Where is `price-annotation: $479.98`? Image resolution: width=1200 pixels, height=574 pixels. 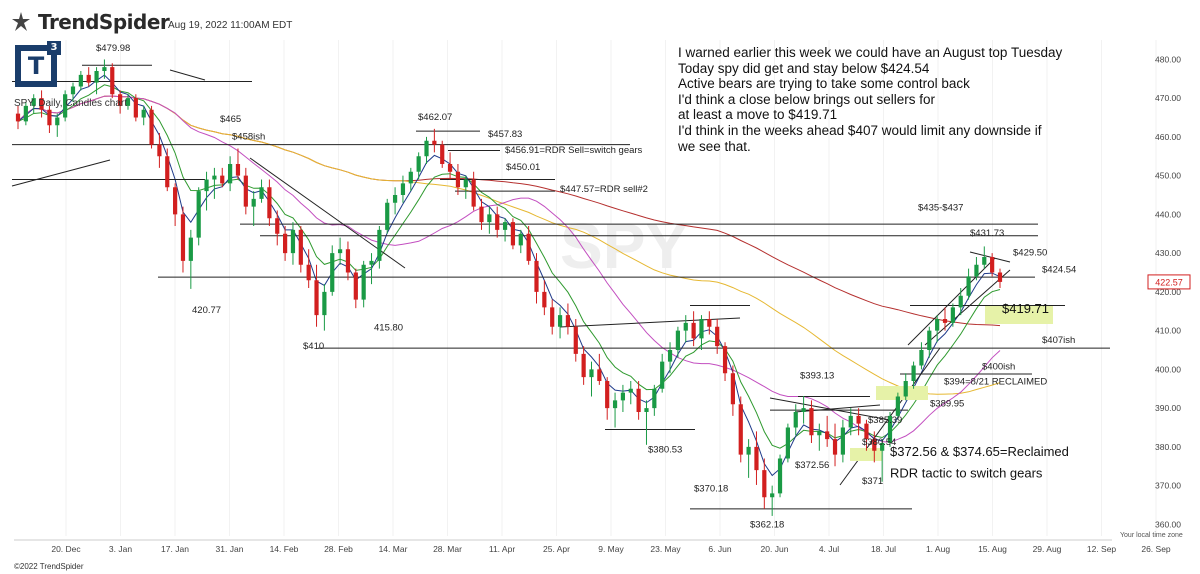 price-annotation: $479.98 is located at coordinates (113, 48).